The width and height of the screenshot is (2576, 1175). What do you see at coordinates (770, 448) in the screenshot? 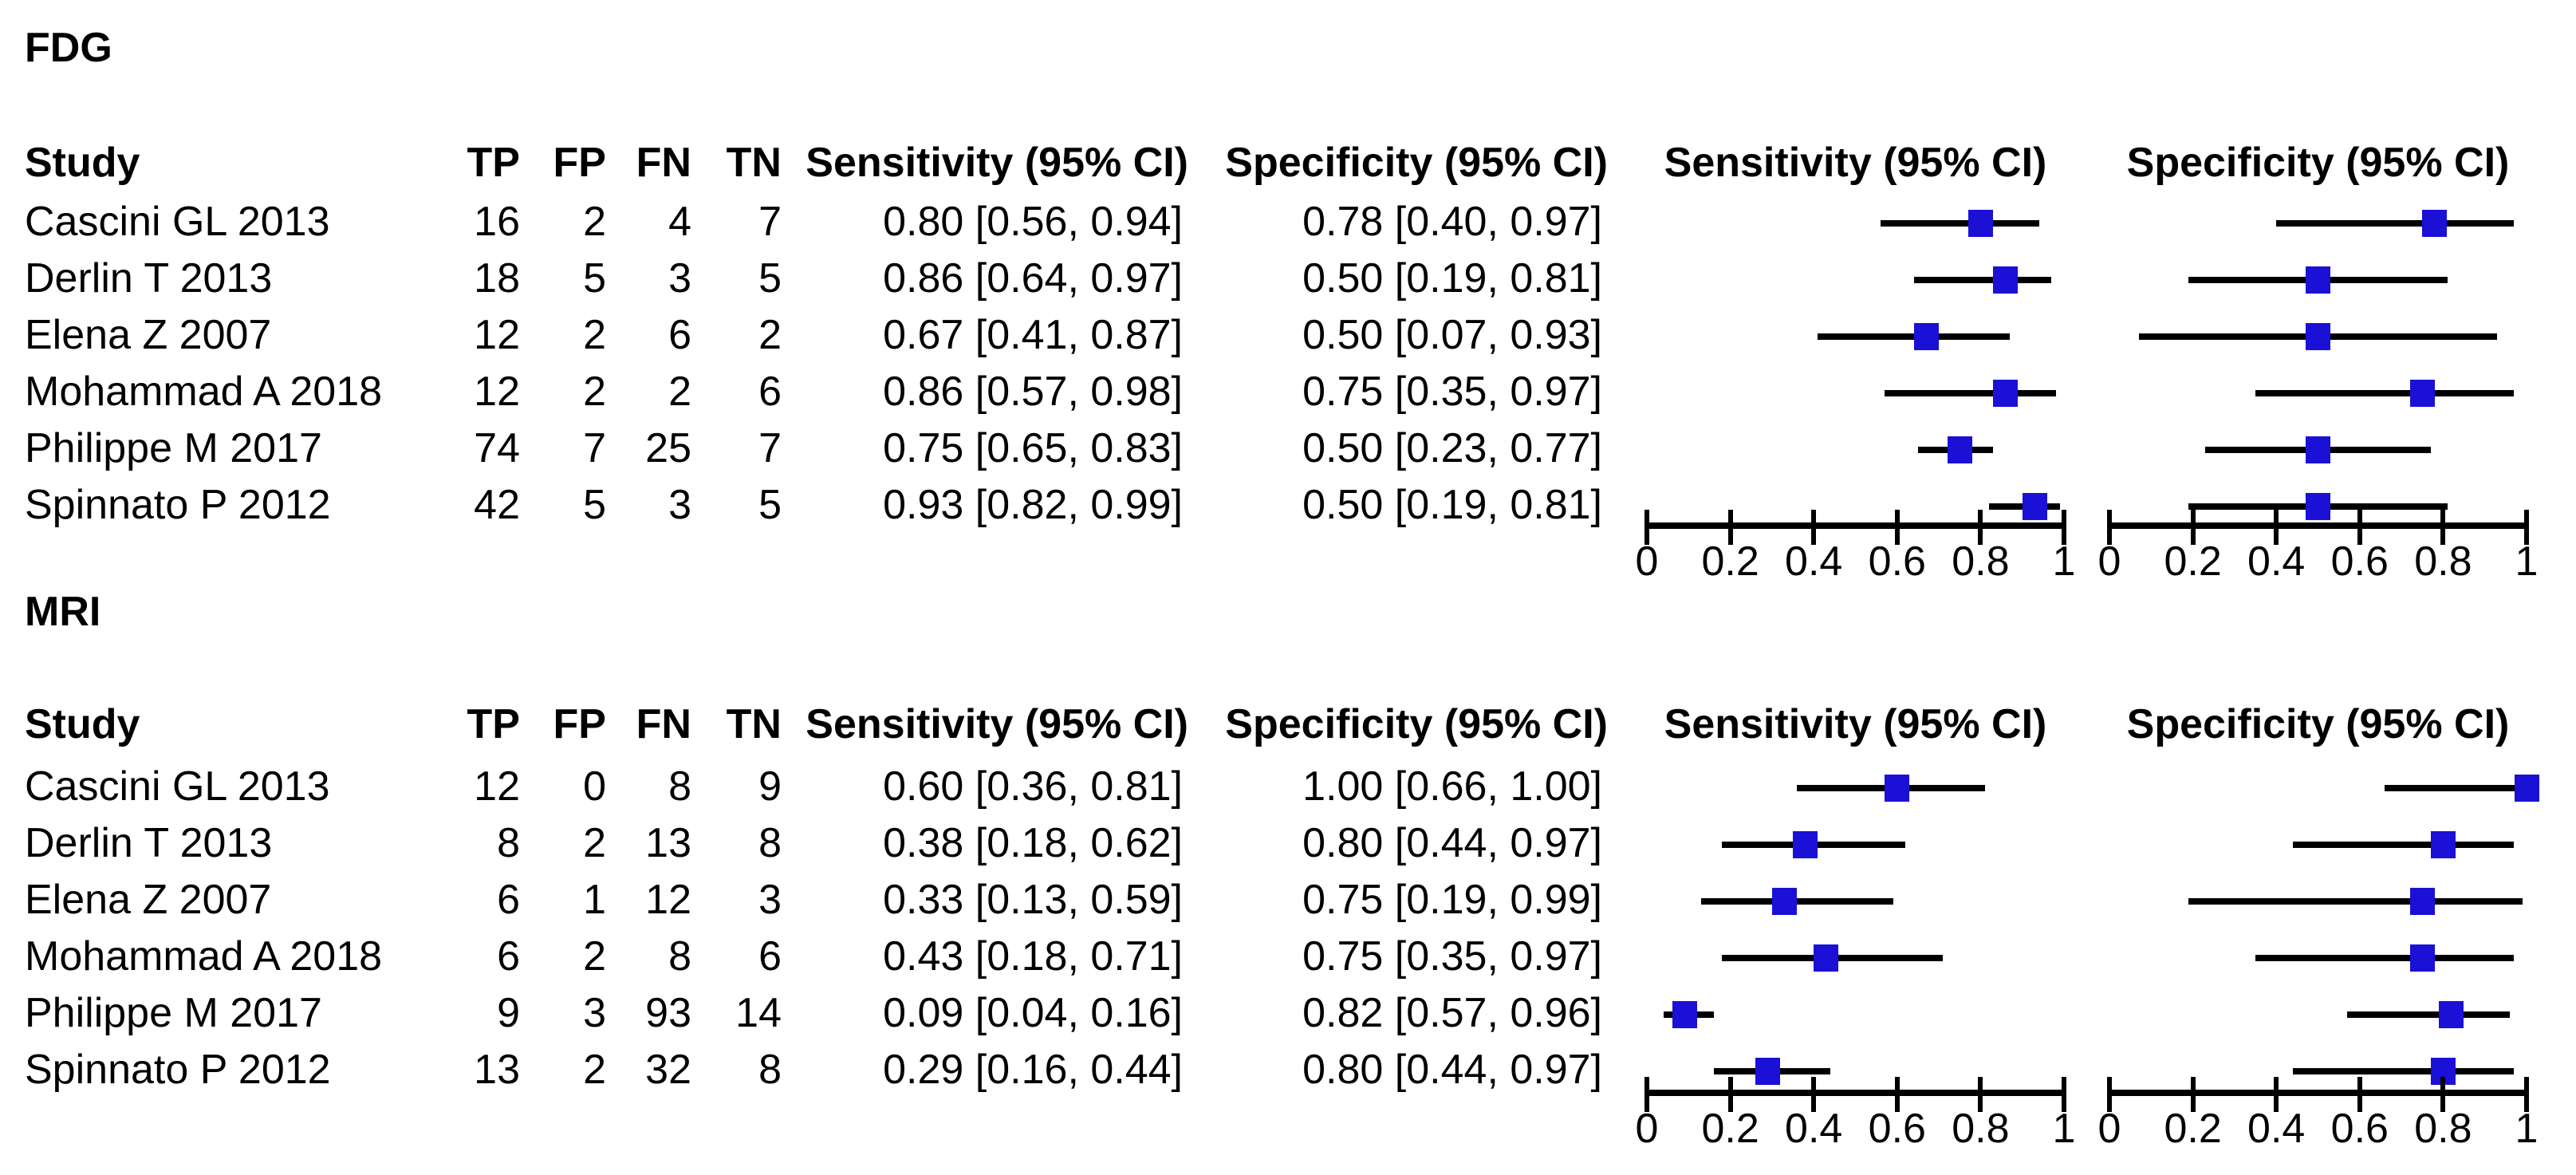
I see `tn-value: 7` at bounding box center [770, 448].